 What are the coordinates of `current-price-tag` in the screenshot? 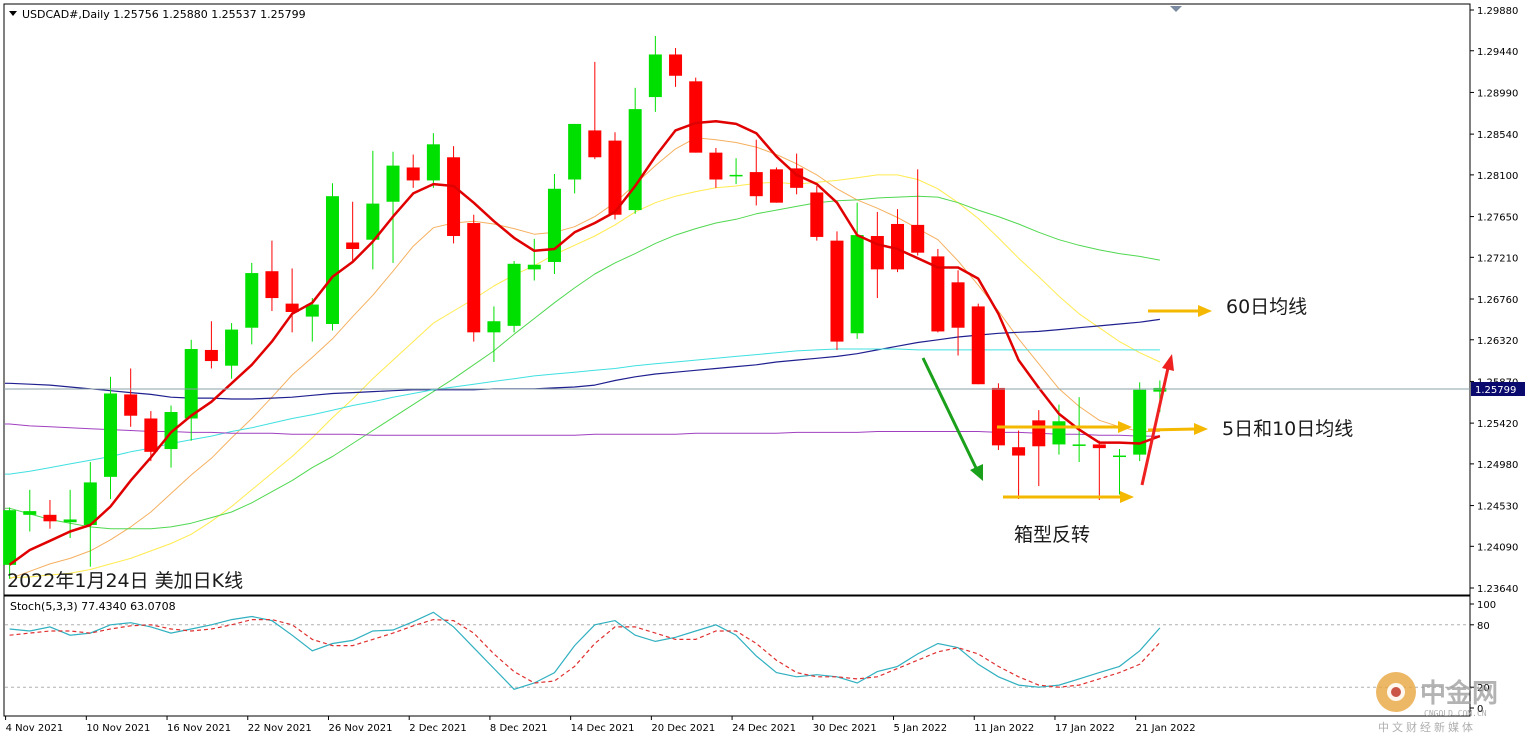 It's located at (1498, 389).